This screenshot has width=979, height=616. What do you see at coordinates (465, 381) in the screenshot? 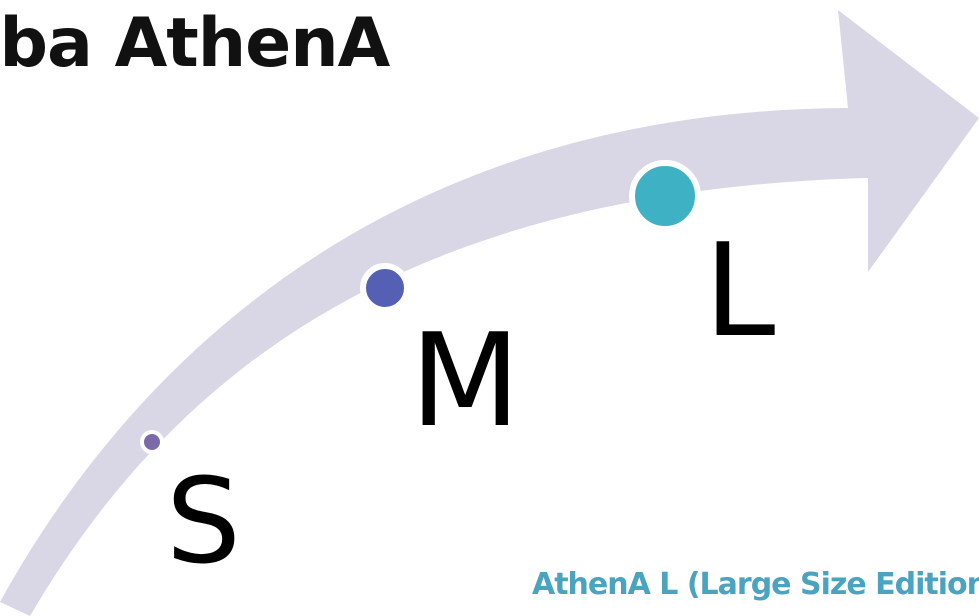
I see `stage-label-m: M` at bounding box center [465, 381].